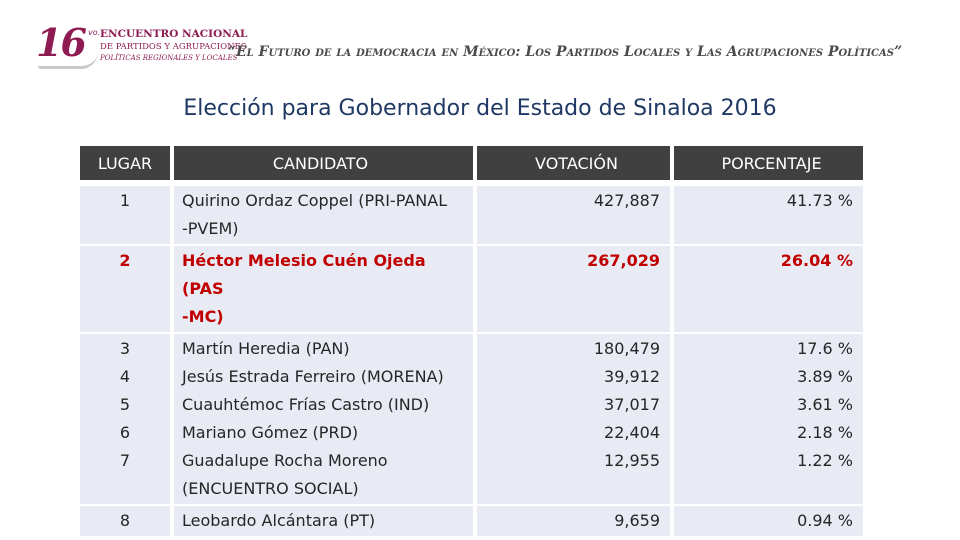 The width and height of the screenshot is (960, 540). What do you see at coordinates (573, 521) in the screenshot?
I see `votacion-cell: 9,659` at bounding box center [573, 521].